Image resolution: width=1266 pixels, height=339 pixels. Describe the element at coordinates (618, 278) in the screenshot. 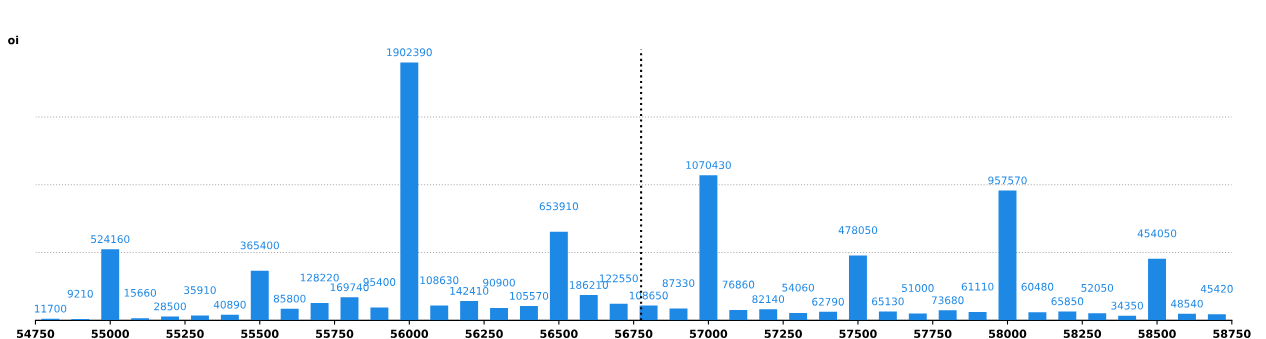

I see `data-label: 122550` at that location.